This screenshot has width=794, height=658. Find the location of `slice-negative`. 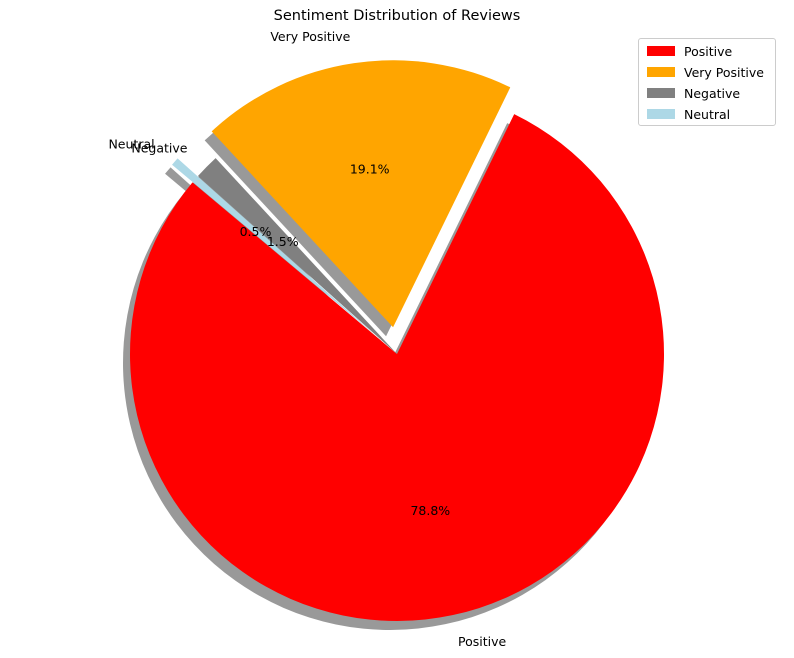

slice-negative is located at coordinates (297, 256).